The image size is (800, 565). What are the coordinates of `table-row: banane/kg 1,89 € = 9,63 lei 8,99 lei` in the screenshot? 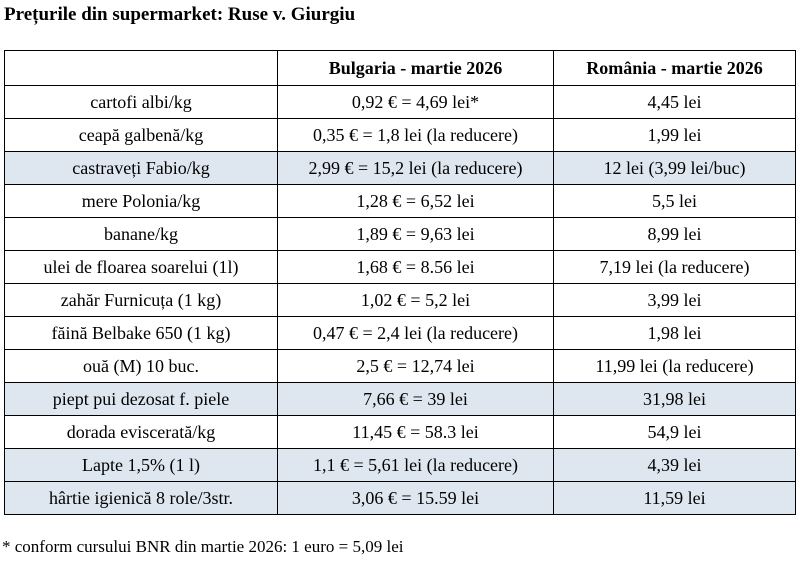 It's located at (400, 234).